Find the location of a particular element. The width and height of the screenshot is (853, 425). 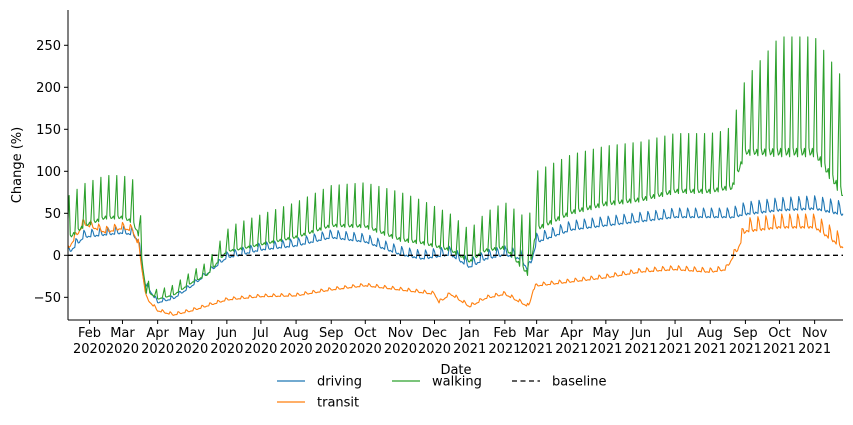

y-tick-label: 250 is located at coordinates (48, 46).